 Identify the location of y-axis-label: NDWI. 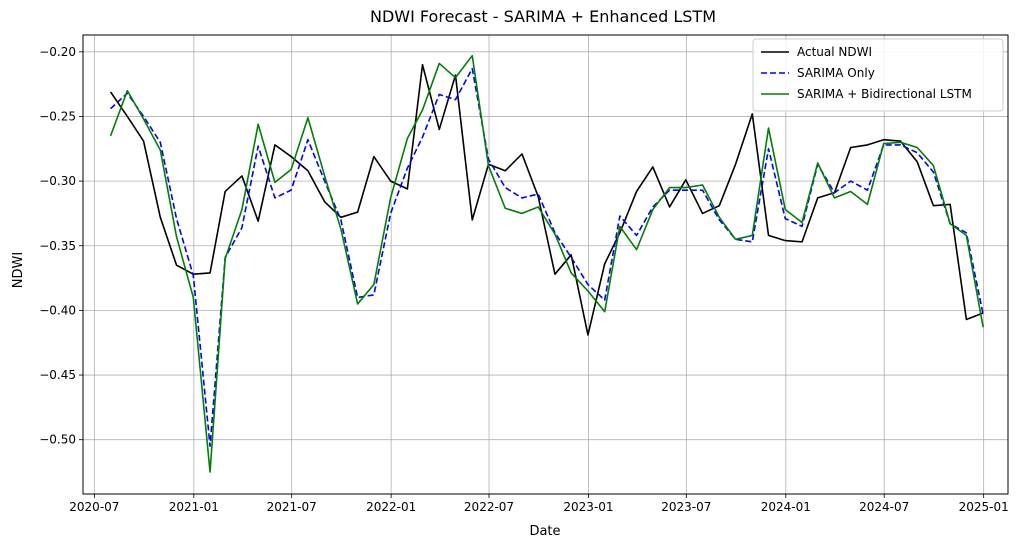
(18, 270).